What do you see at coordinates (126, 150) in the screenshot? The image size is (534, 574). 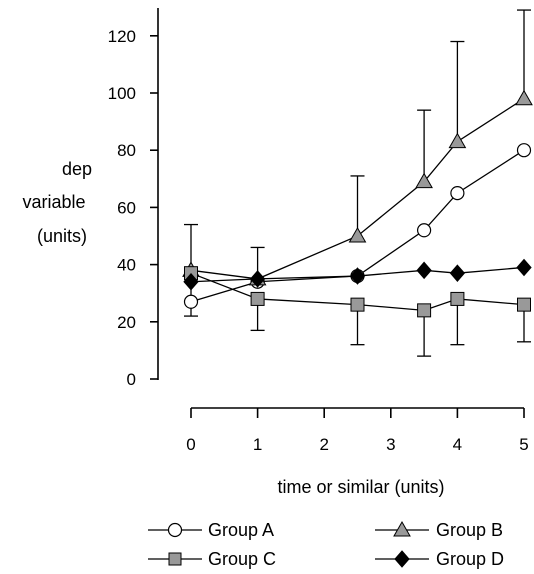 I see `y-tick-label-80: 80` at bounding box center [126, 150].